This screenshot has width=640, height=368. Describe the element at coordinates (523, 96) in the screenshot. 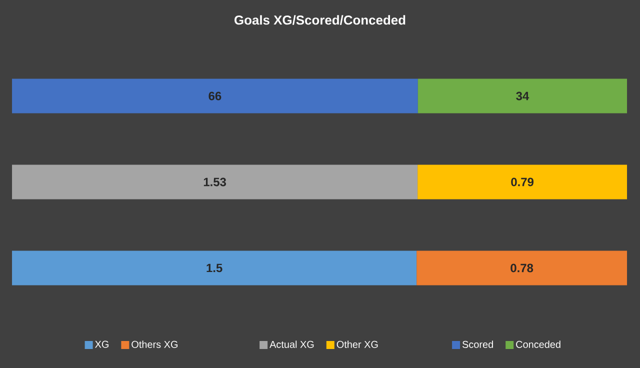

I see `data-label: 34` at that location.